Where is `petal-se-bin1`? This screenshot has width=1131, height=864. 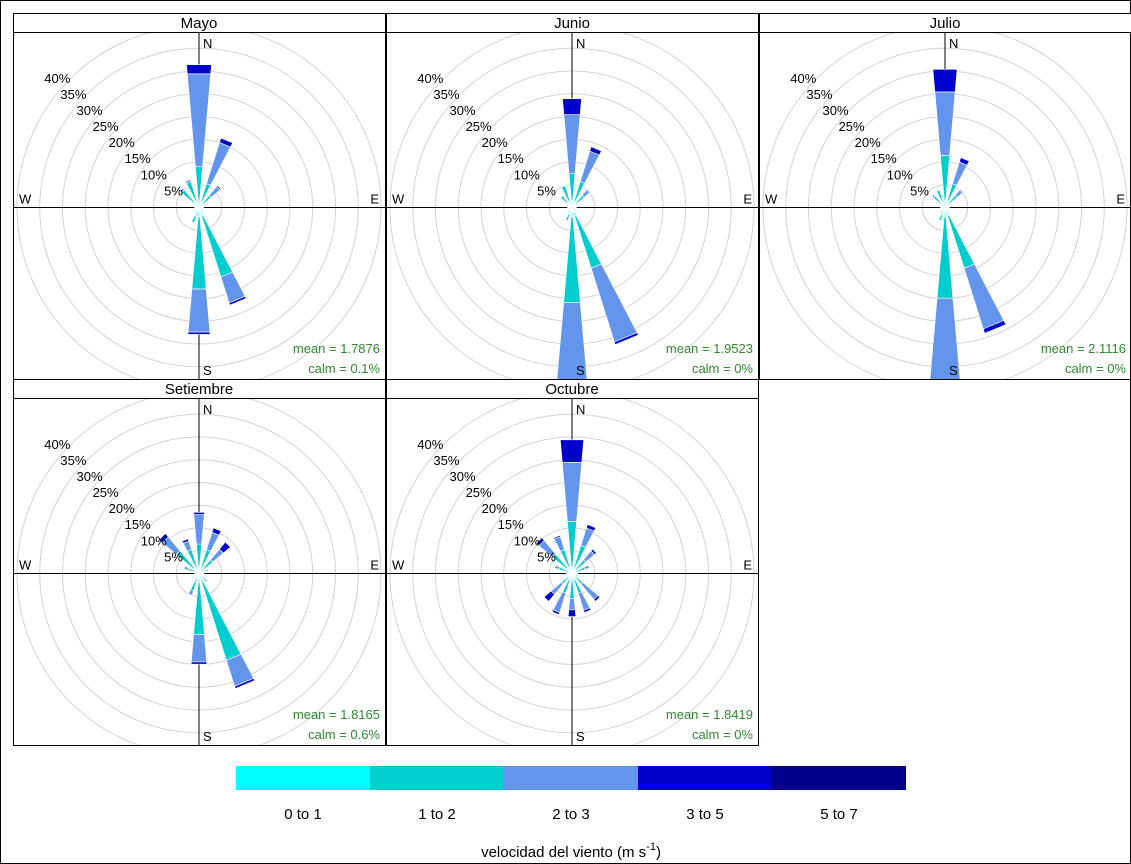
petal-se-bin1 is located at coordinates (203, 211).